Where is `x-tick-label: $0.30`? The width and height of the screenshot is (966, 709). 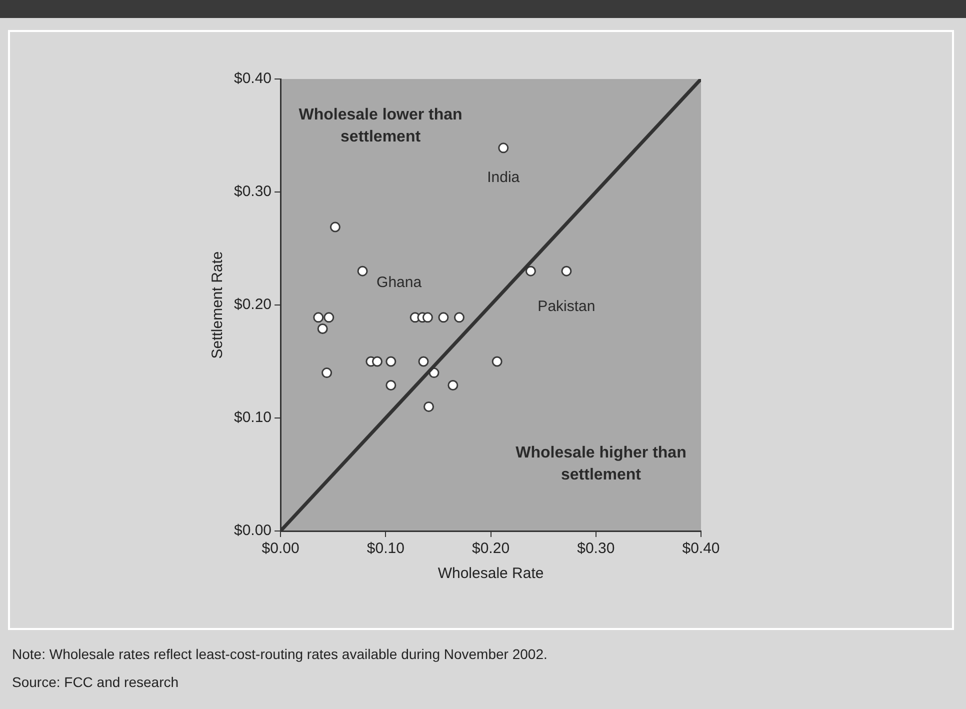 x-tick-label: $0.30 is located at coordinates (596, 549).